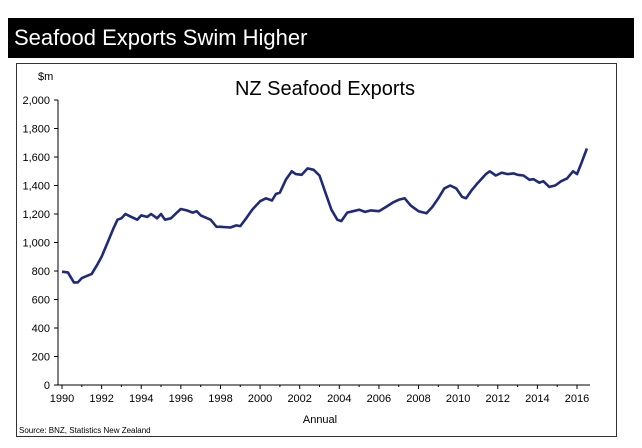 The height and width of the screenshot is (448, 642). Describe the element at coordinates (339, 399) in the screenshot. I see `x-tick-label: 2004` at that location.